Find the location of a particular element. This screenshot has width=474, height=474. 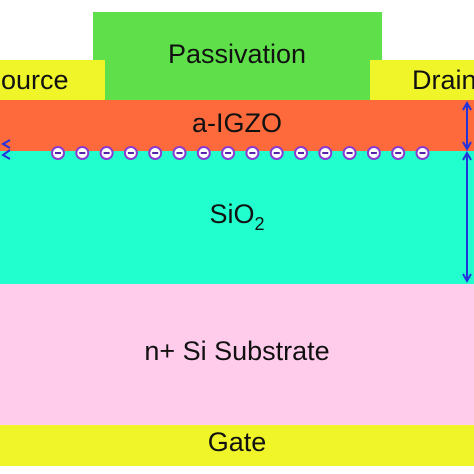

igzo-layer is located at coordinates (237, 125).